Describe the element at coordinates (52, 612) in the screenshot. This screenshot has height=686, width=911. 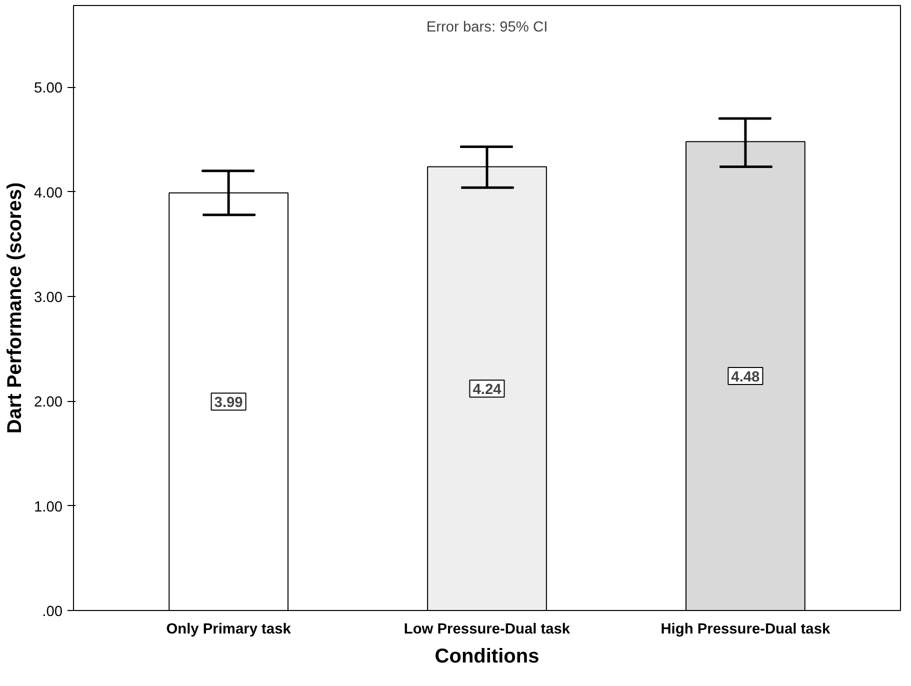
I see `y-tick-label: .00` at that location.